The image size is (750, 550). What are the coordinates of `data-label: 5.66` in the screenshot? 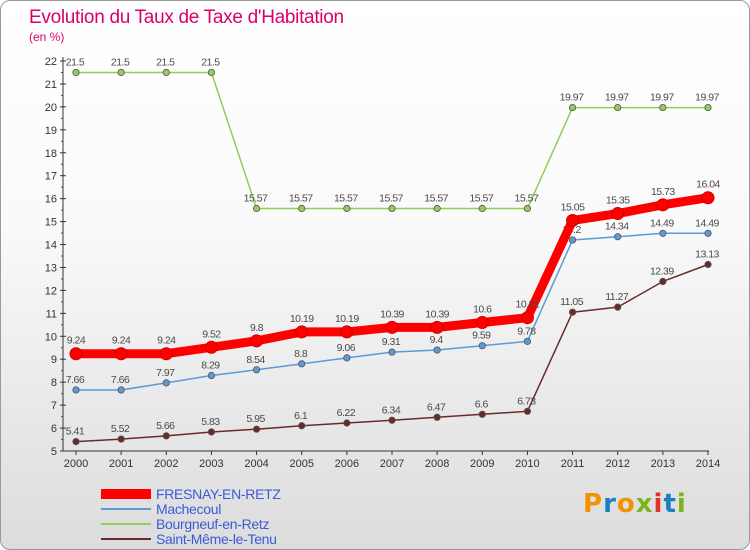 It's located at (165, 426).